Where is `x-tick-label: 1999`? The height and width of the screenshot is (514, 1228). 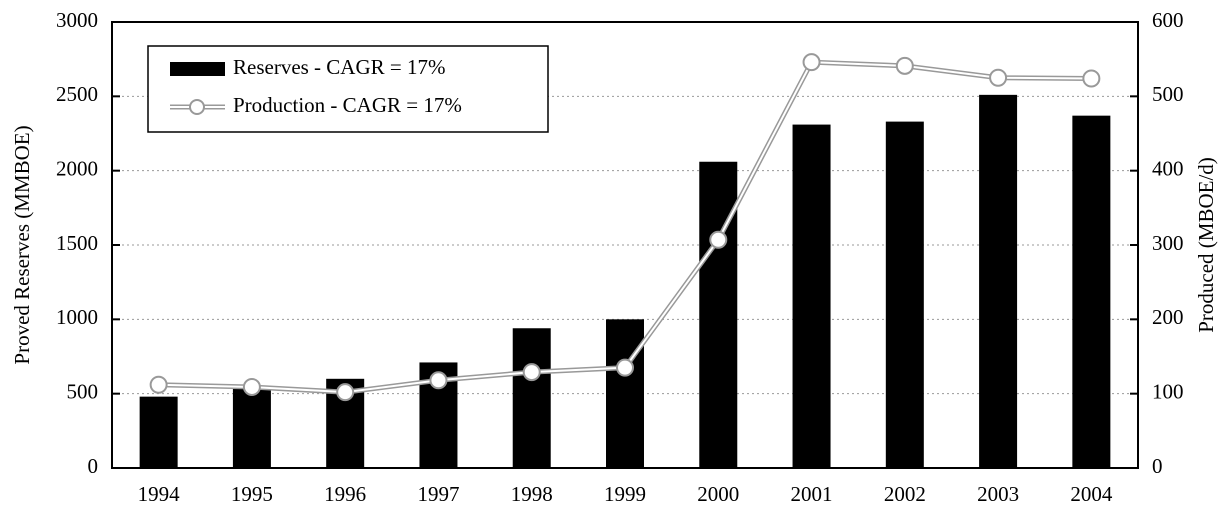 x-tick-label: 1999 is located at coordinates (625, 494).